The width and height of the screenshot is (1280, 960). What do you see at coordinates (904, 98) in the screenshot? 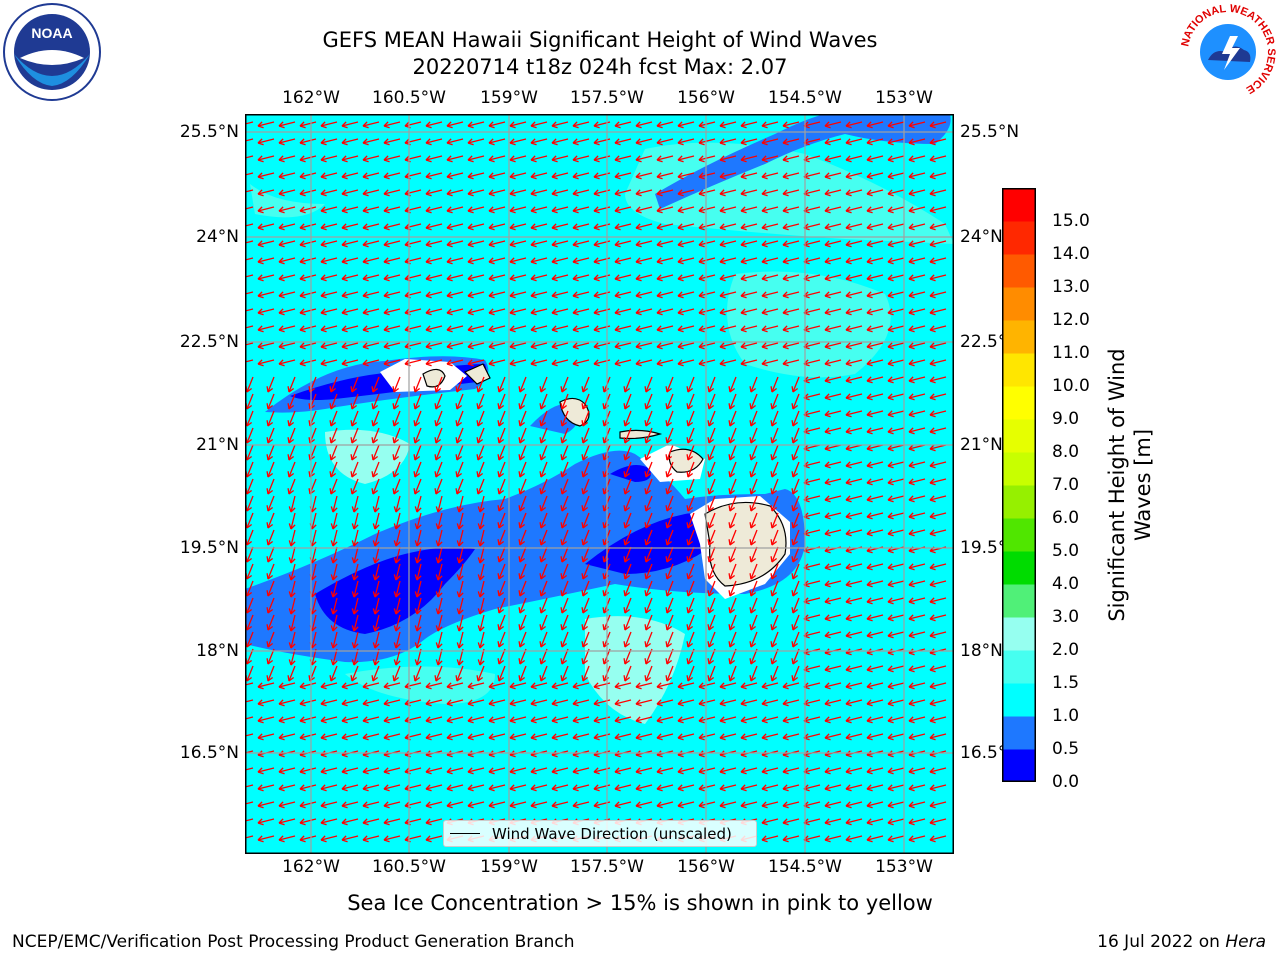
I see `lon-tick-top: 153°W` at bounding box center [904, 98].